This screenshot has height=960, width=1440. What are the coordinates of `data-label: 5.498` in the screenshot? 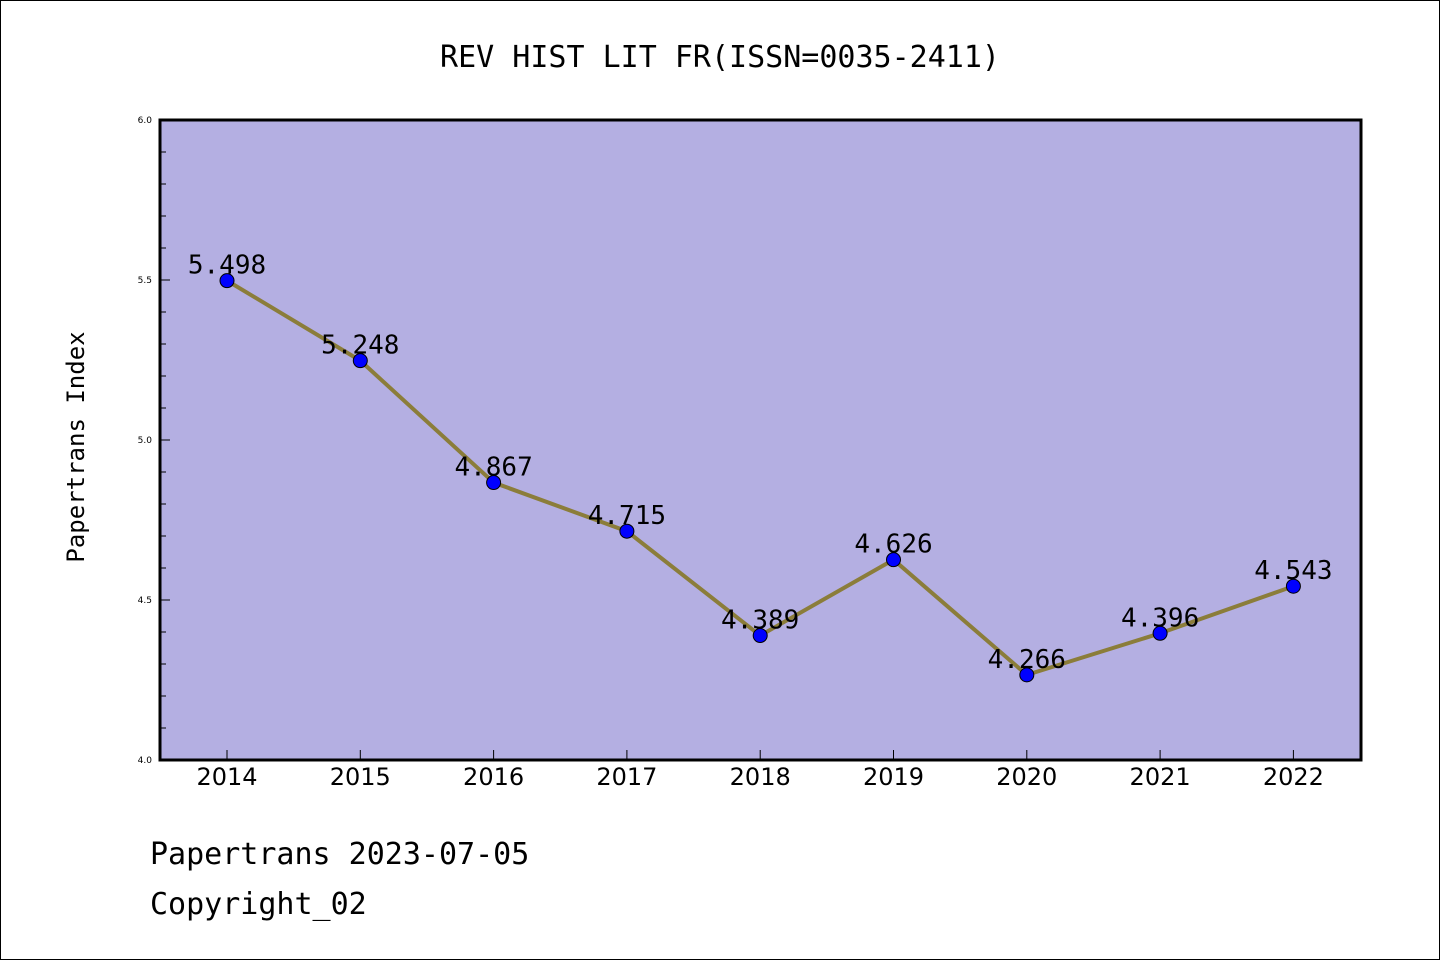 It's located at (227, 266).